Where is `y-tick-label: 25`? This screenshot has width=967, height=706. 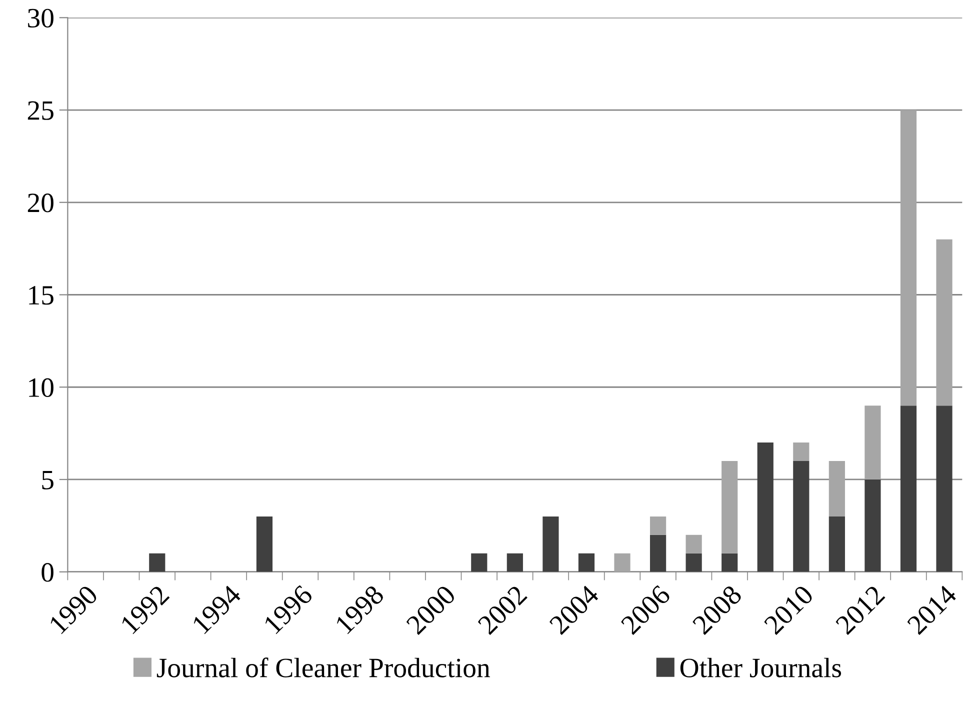 y-tick-label: 25 is located at coordinates (41, 110).